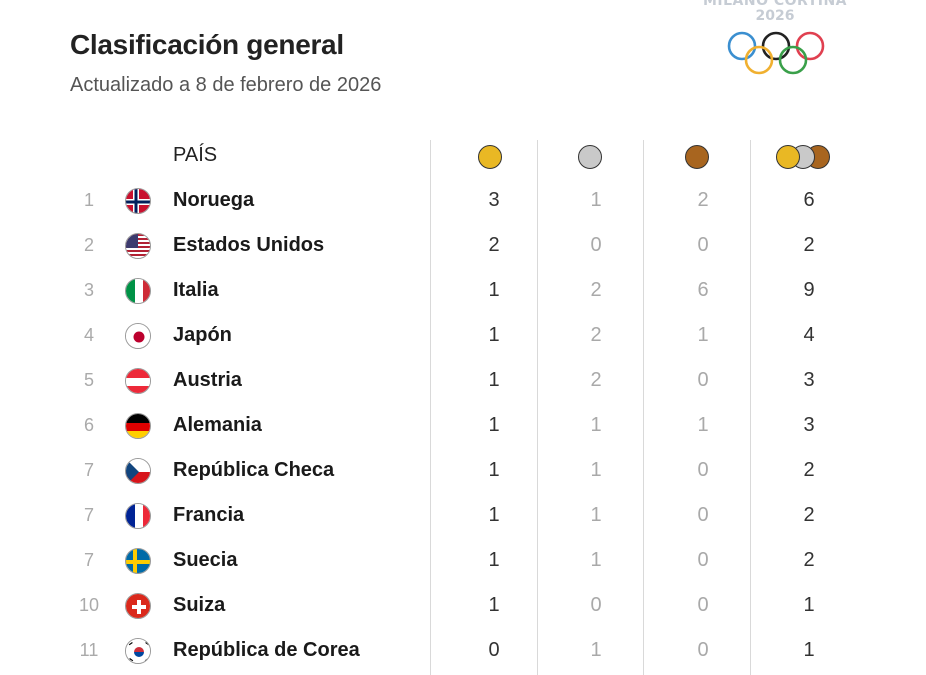  Describe the element at coordinates (463, 470) in the screenshot. I see `table-row: 7 República Checa 1 1 0 2` at that location.